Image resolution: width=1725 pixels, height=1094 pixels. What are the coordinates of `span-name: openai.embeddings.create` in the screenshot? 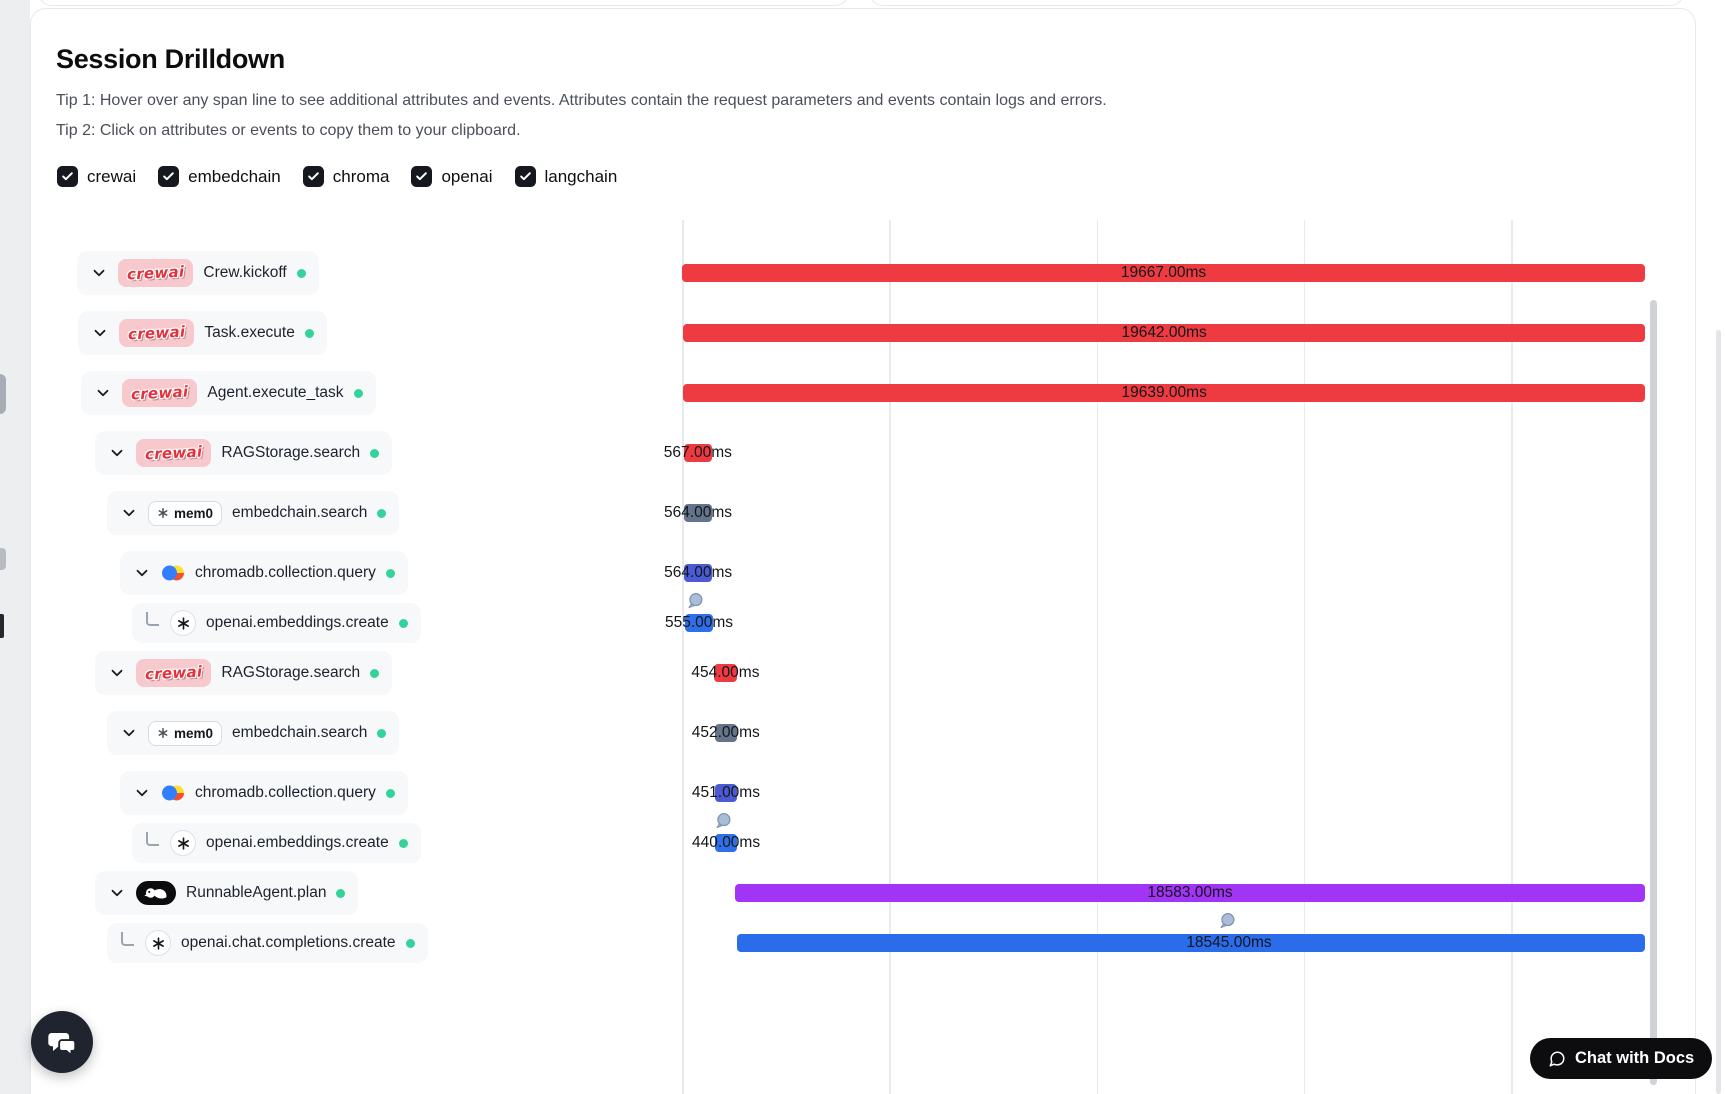 It's located at (297, 842).